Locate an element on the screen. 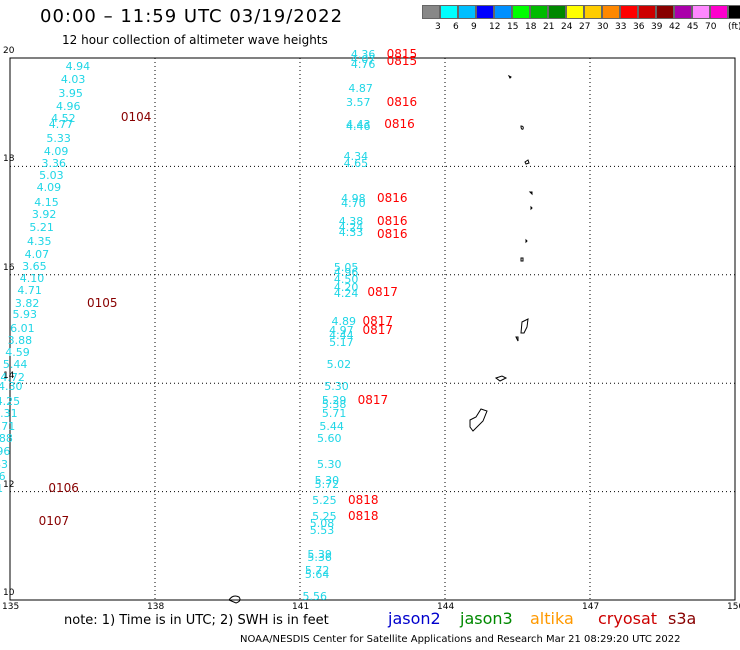  lon-tick-label: 138 is located at coordinates (156, 607).